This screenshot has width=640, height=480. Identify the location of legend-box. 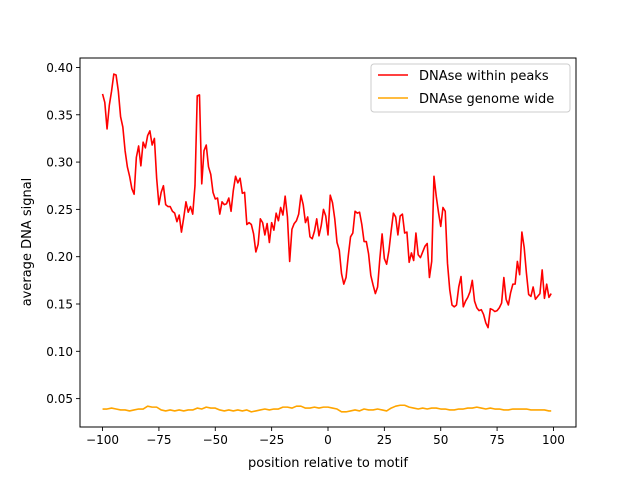
(470, 88).